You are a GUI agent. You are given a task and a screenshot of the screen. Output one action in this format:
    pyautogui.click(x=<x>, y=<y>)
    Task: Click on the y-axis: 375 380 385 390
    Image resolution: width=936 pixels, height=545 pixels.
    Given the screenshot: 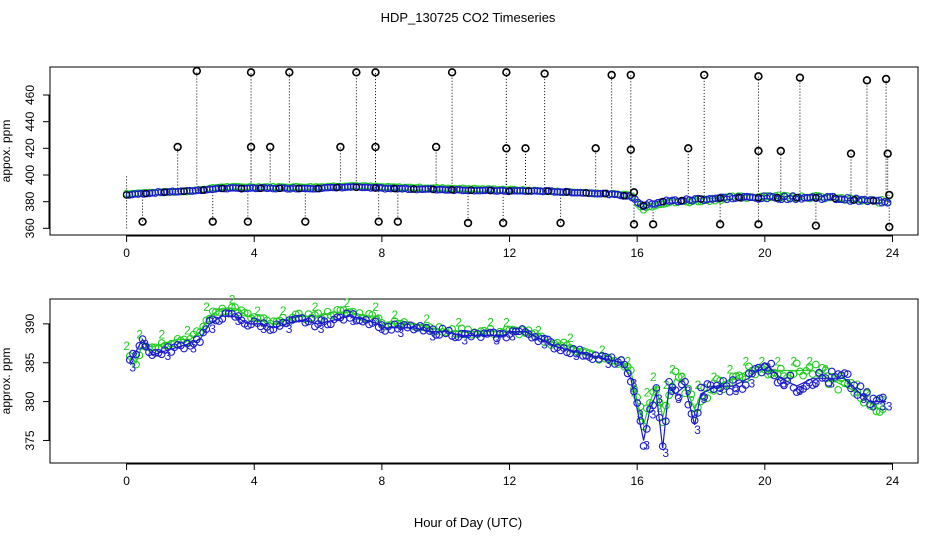 What is the action you would take?
    pyautogui.click(x=36, y=382)
    